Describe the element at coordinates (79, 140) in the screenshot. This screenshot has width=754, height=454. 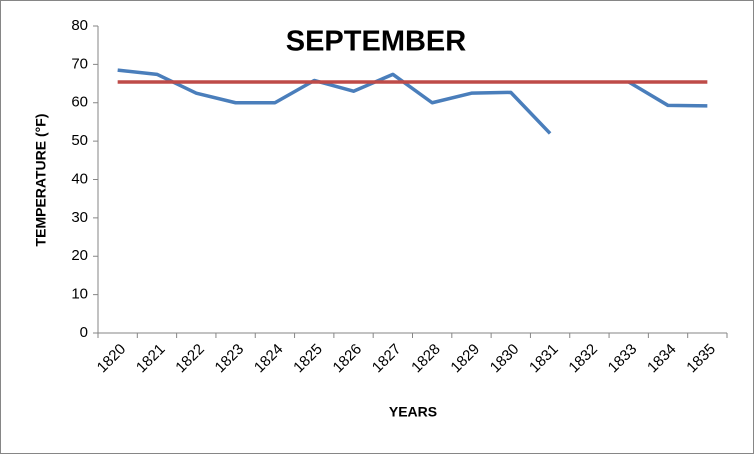
I see `y-tick-label: 50` at that location.